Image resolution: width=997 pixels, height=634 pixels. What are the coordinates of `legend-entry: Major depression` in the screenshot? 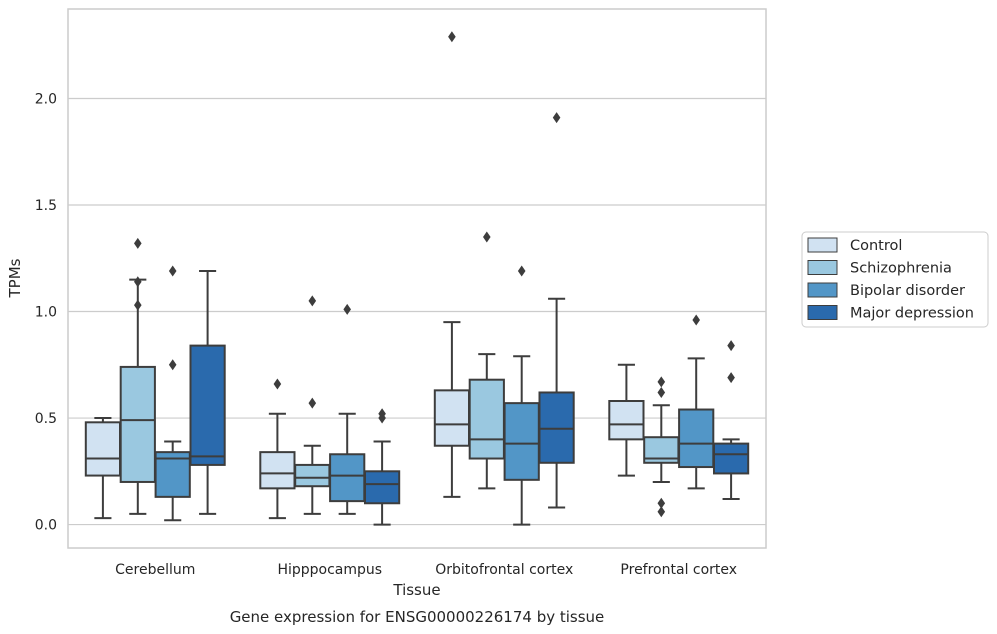 It's located at (912, 314).